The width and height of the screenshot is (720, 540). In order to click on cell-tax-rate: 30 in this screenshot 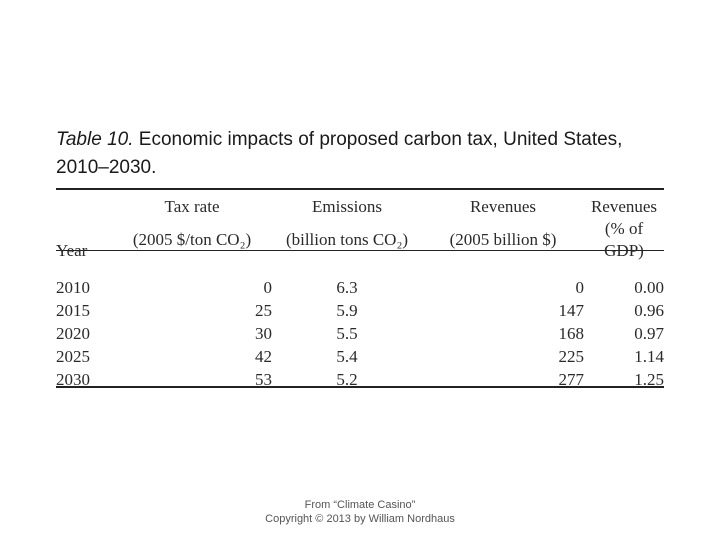, I will do `click(263, 333)`.